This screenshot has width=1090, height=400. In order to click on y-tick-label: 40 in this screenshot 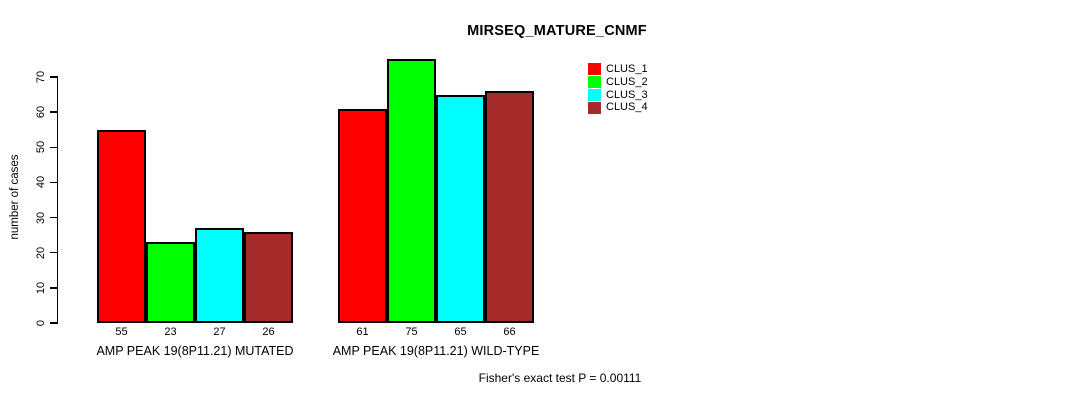, I will do `click(41, 182)`.